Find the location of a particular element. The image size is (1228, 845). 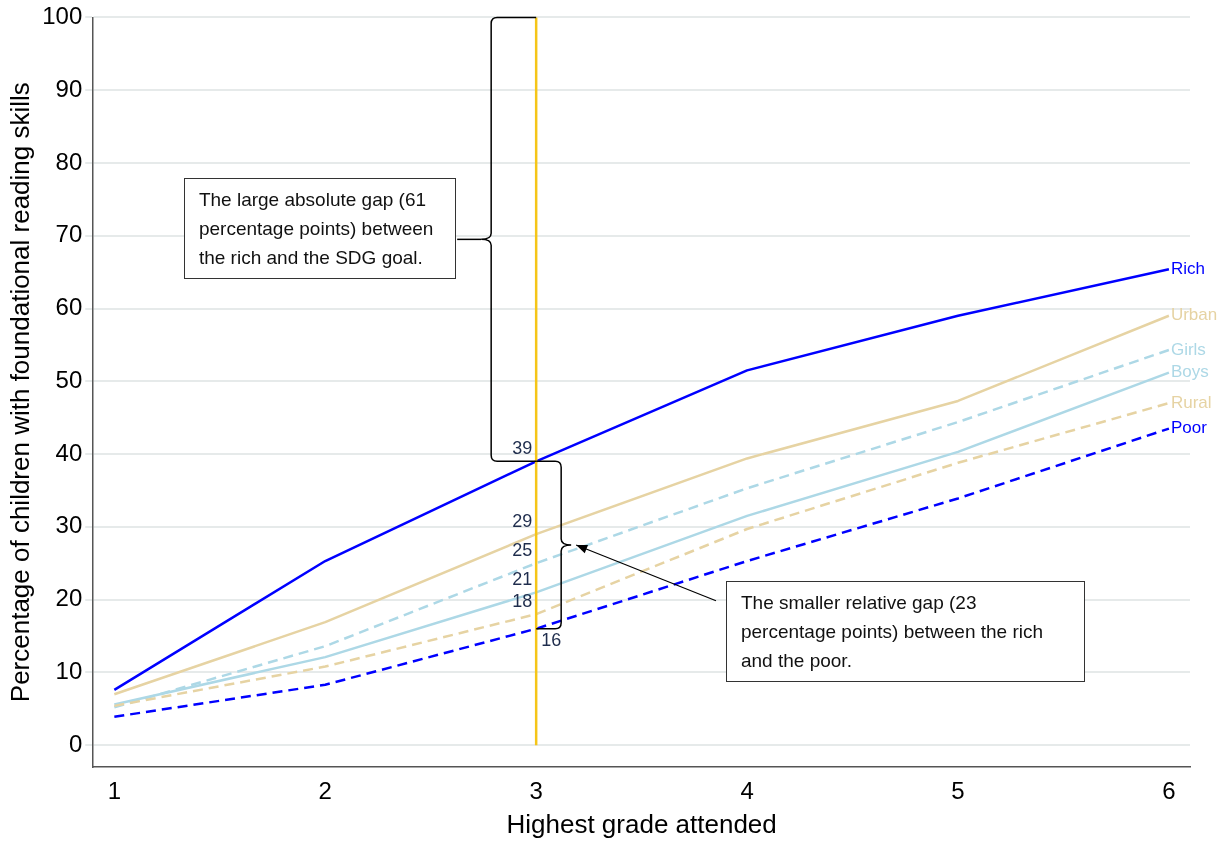

x-tick-label: 2 is located at coordinates (325, 791).